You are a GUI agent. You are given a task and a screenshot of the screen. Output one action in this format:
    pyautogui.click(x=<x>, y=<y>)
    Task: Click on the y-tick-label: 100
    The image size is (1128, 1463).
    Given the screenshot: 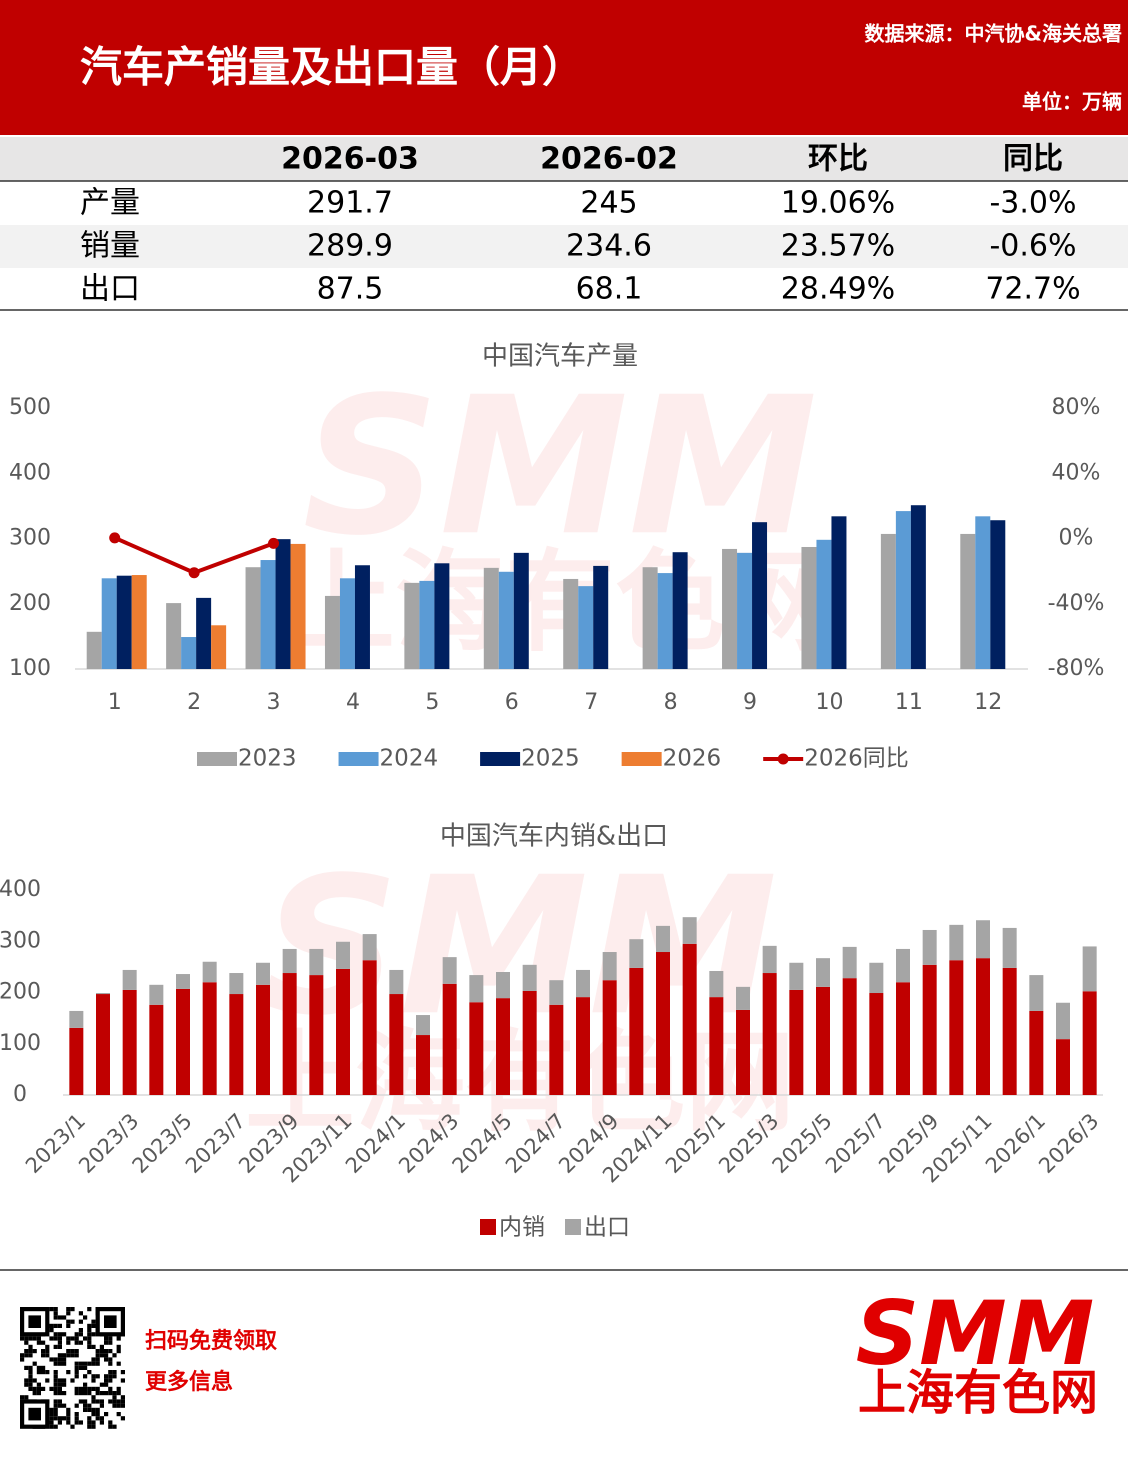 What is the action you would take?
    pyautogui.click(x=30, y=668)
    